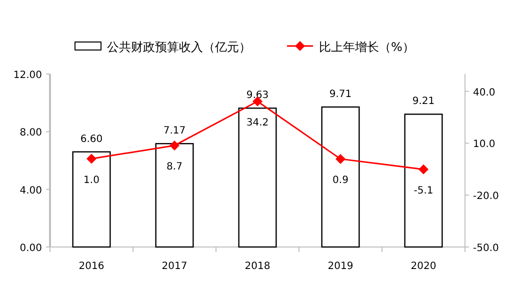  Describe the element at coordinates (174, 166) in the screenshot. I see `data-label: 8.7` at that location.